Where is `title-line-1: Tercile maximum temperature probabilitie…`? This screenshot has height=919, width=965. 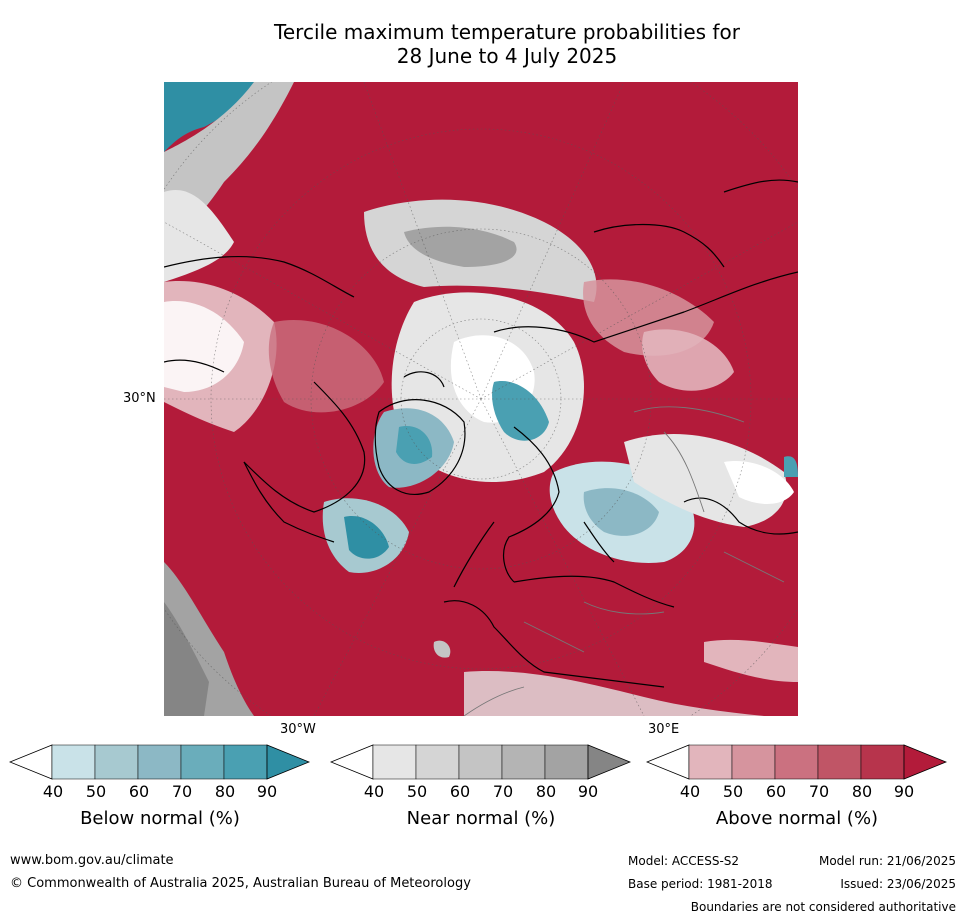 title-line-1: Tercile maximum temperature probabilitie… is located at coordinates (507, 32).